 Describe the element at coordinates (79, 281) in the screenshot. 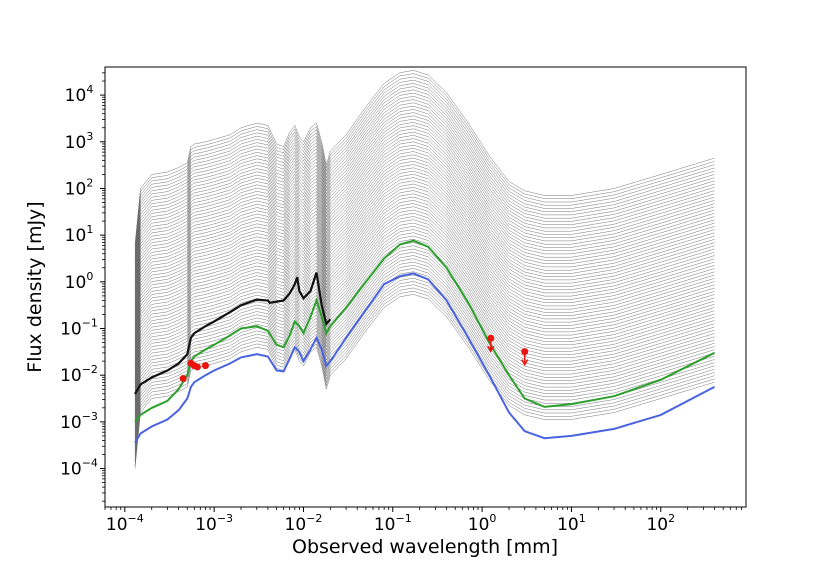

I see `y-tick-label: 10⁰` at that location.